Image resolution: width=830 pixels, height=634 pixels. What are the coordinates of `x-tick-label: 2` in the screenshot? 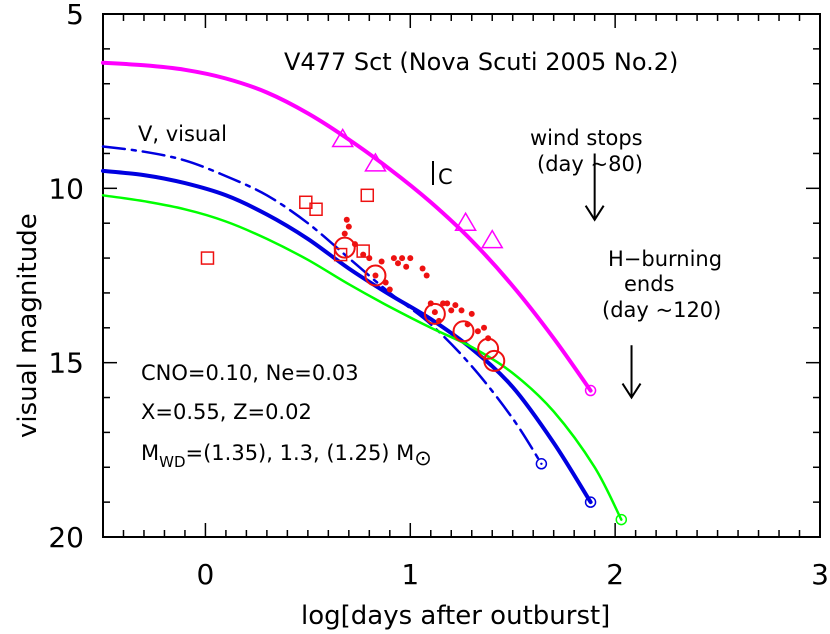 It's located at (615, 574).